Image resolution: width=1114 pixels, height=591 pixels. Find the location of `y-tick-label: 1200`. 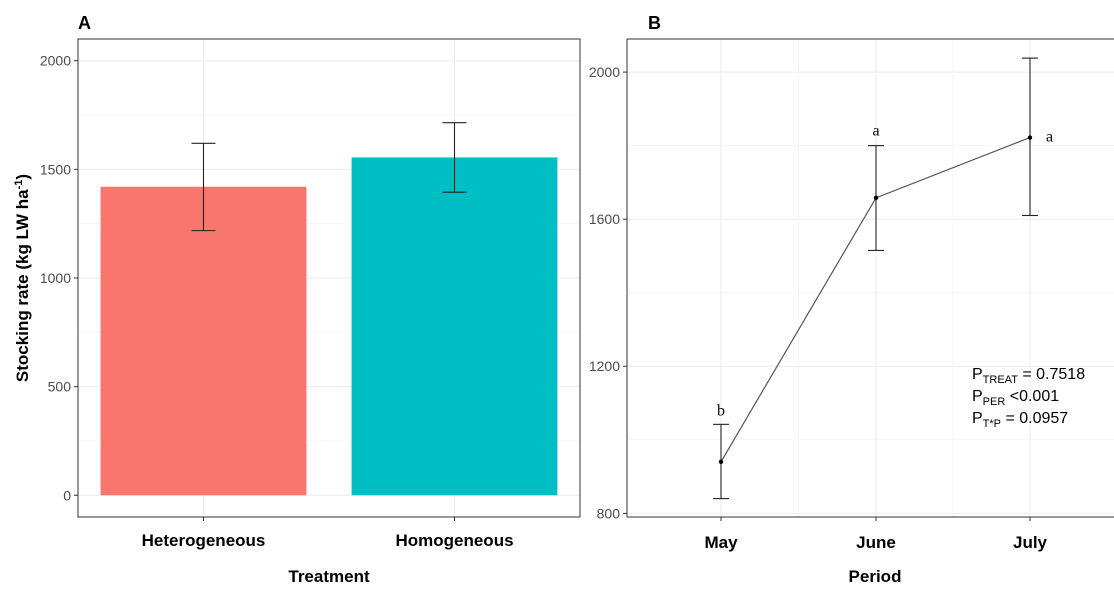

y-tick-label: 1200 is located at coordinates (604, 366).